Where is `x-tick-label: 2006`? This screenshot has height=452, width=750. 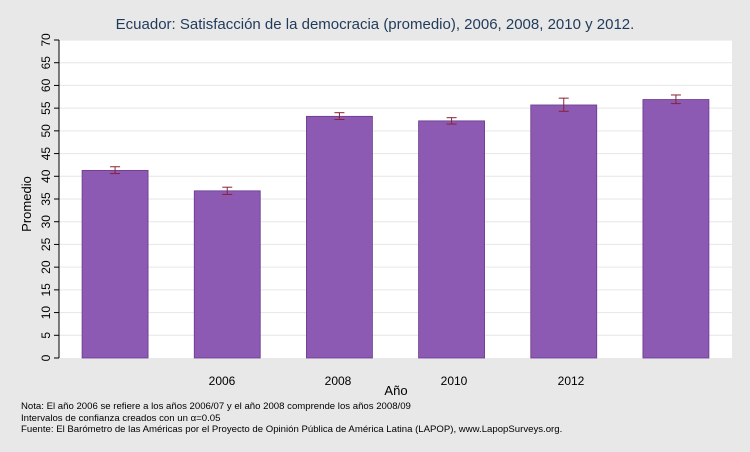 x-tick-label: 2006 is located at coordinates (222, 381).